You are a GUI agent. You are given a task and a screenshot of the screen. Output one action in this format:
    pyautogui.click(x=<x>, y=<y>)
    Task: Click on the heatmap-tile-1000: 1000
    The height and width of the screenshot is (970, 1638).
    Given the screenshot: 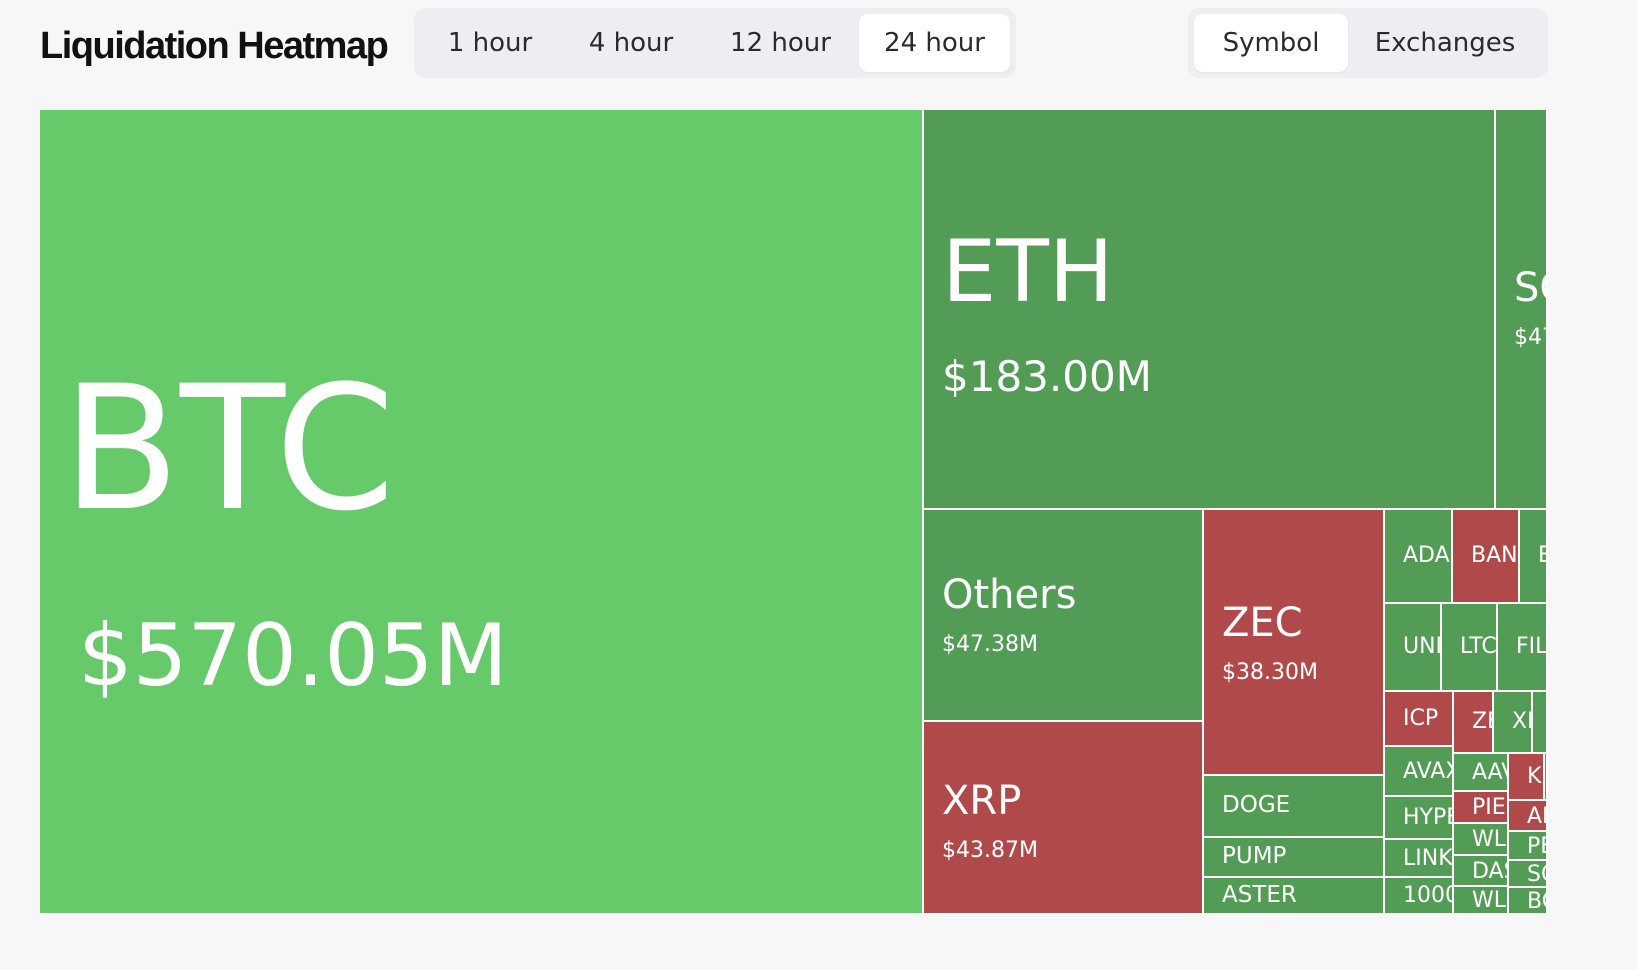 What is the action you would take?
    pyautogui.click(x=1419, y=896)
    